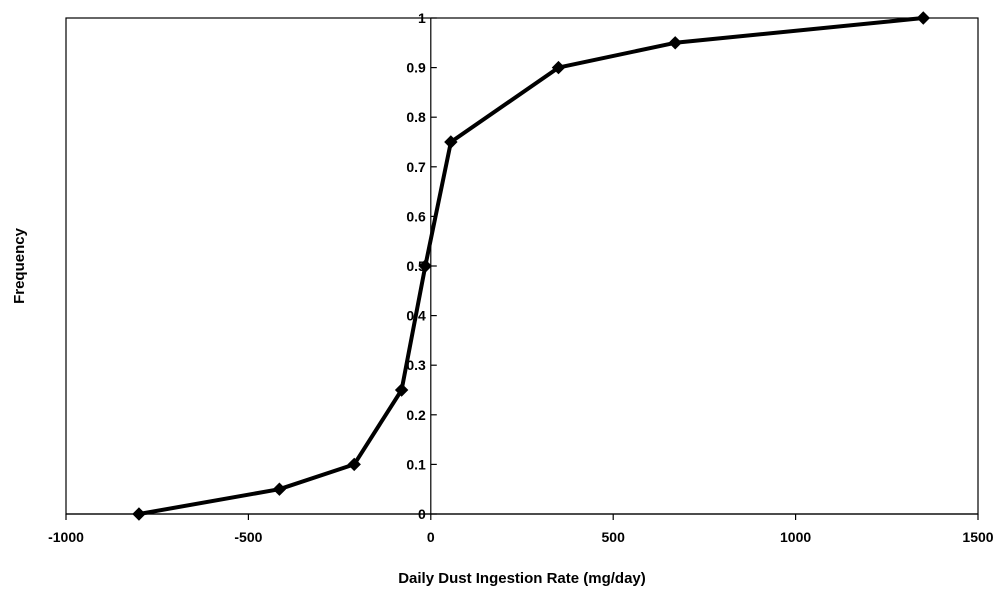 Image resolution: width=1000 pixels, height=589 pixels. What do you see at coordinates (795, 537) in the screenshot?
I see `x-tick-label: 1000` at bounding box center [795, 537].